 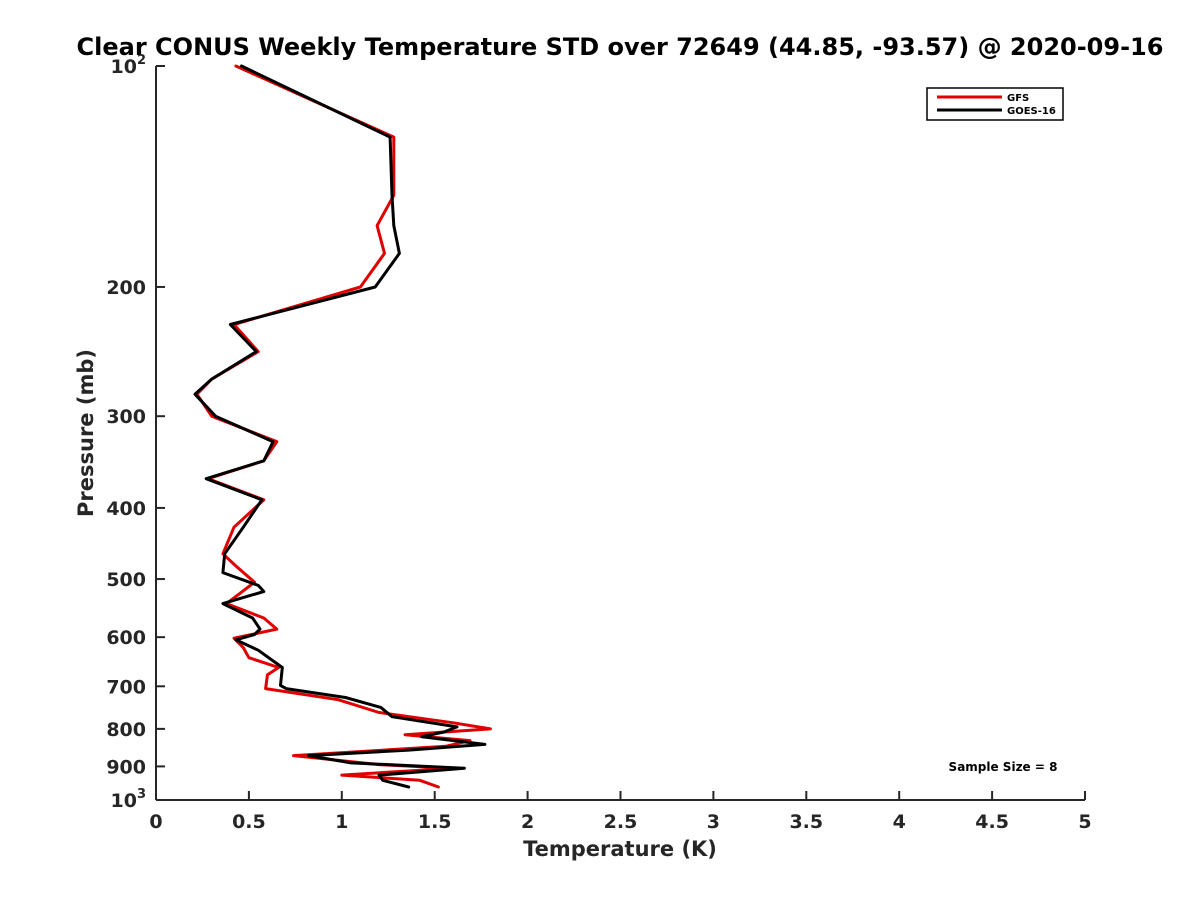 I want to click on y-tick-label: 200, so click(x=126, y=288).